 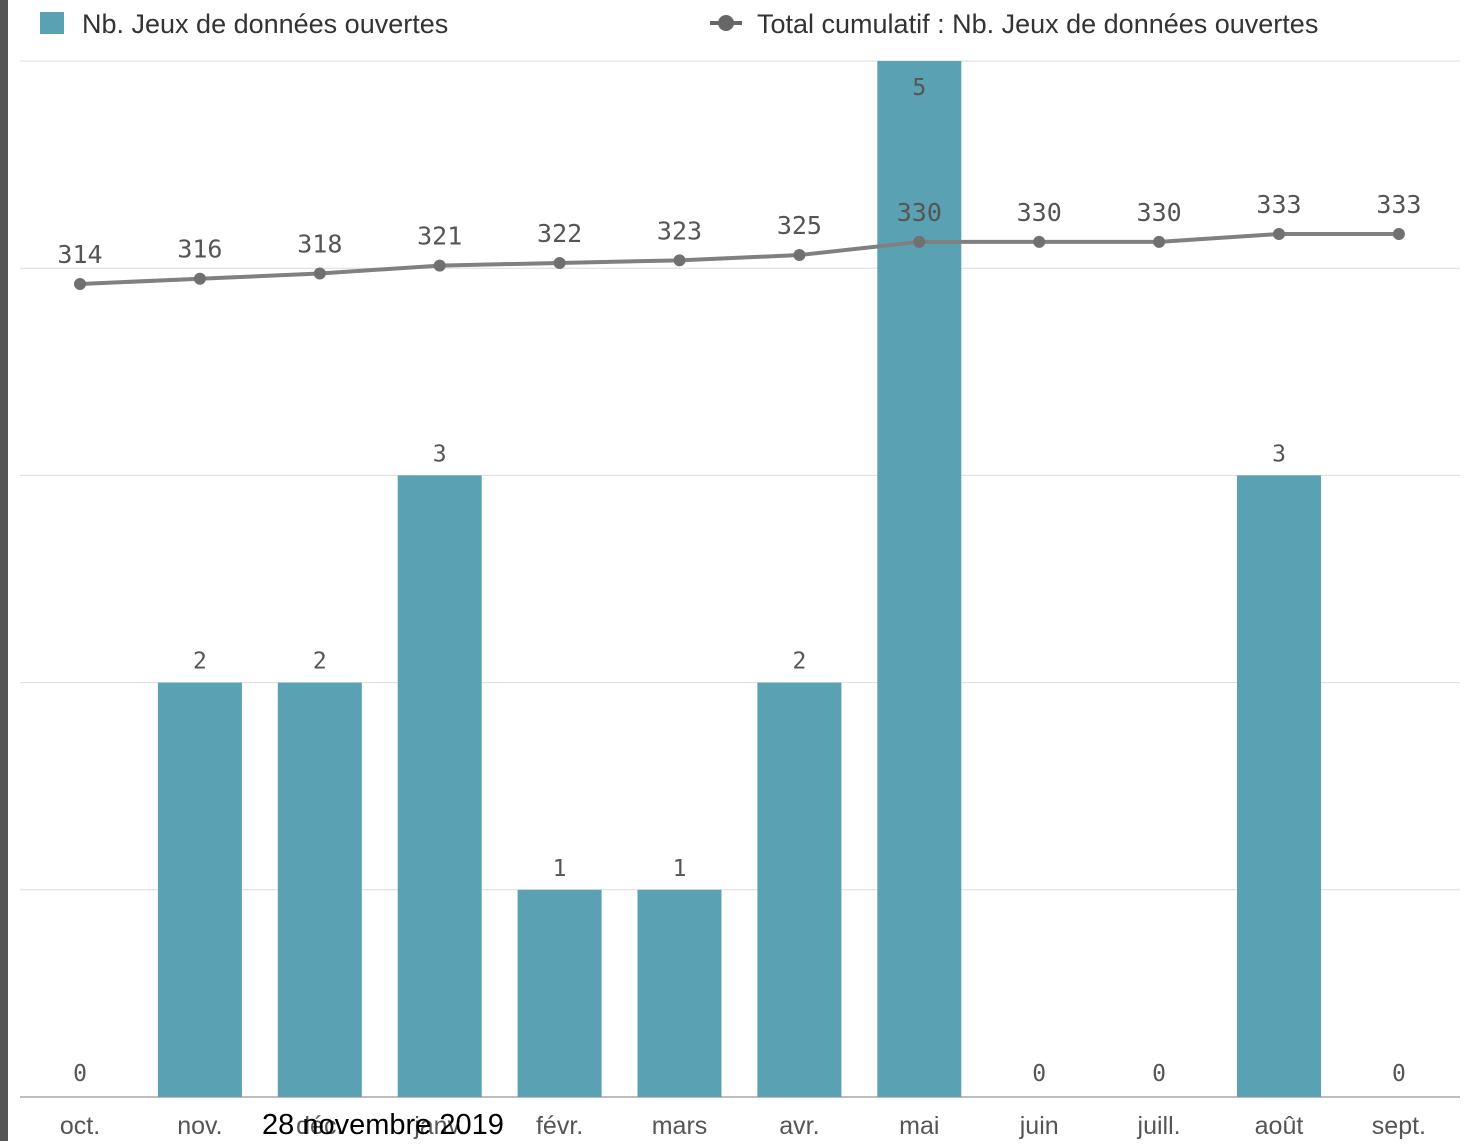 I want to click on x-tick-label: juin, so click(x=1039, y=1126).